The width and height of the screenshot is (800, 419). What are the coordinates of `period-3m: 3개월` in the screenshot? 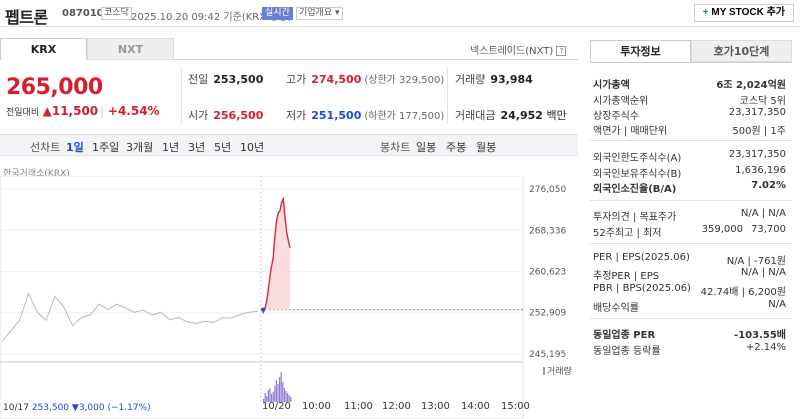 It's located at (140, 147).